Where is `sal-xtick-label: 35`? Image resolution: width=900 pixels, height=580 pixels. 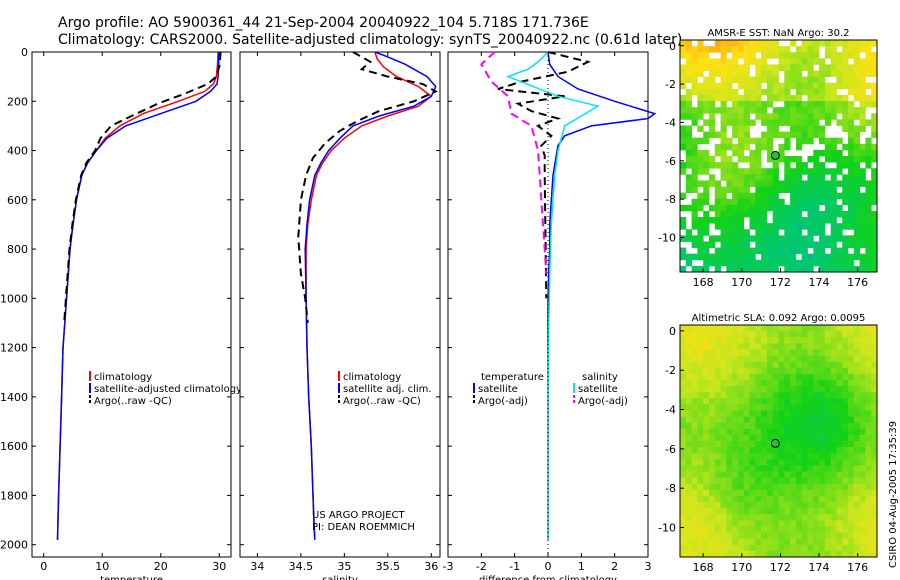
sal-xtick-label: 35 is located at coordinates (344, 566).